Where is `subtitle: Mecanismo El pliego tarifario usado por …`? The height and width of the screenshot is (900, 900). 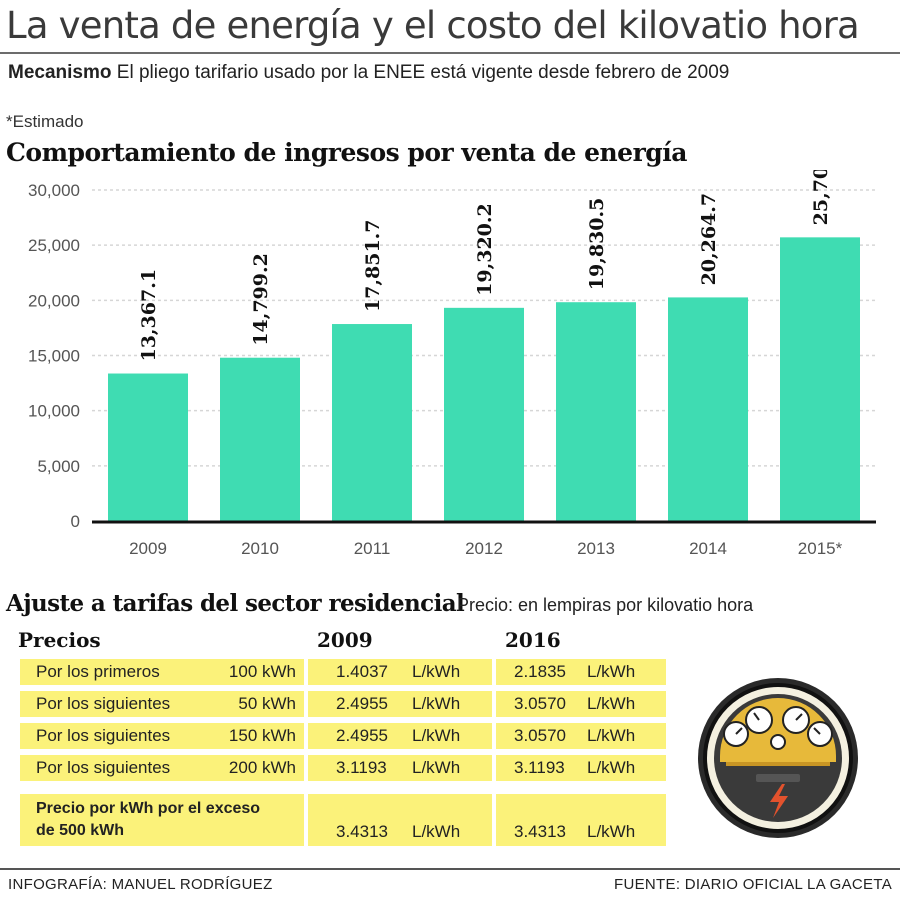
subtitle: Mecanismo El pliego tarifario usado por … is located at coordinates (368, 73).